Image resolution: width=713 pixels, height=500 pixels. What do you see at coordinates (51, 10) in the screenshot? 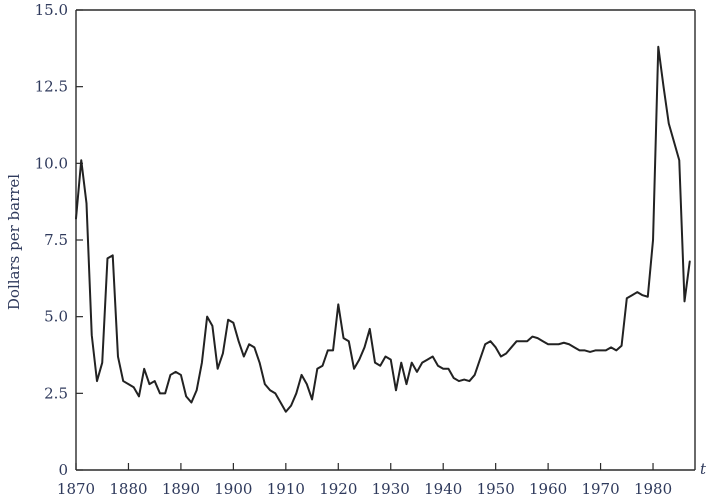
I see `y-tick-label: 15.0` at bounding box center [51, 10].